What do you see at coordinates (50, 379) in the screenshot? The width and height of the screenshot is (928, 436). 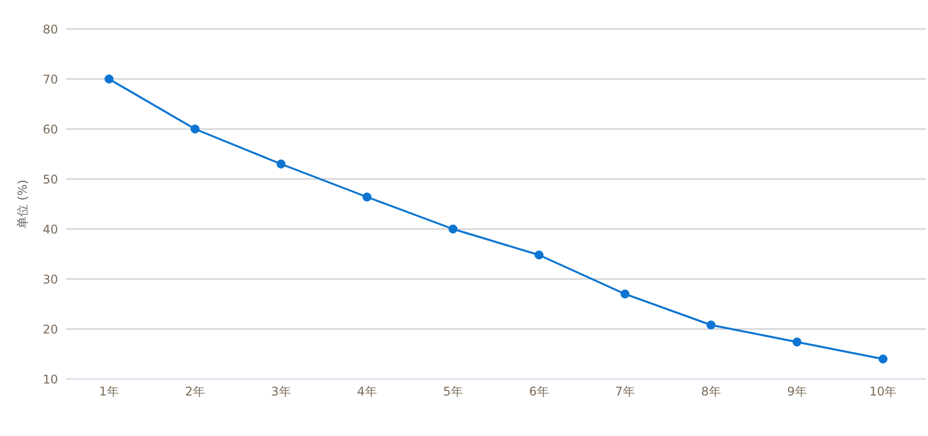 I see `y-tick-label: 10` at bounding box center [50, 379].